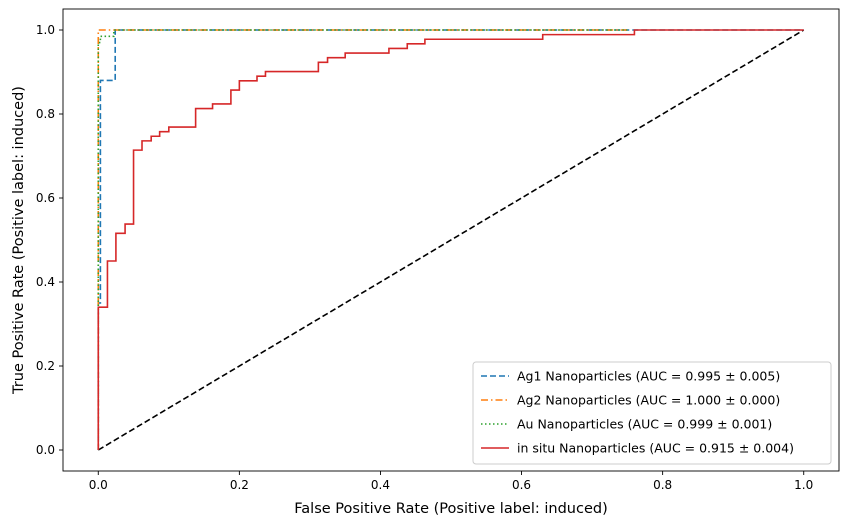 Image resolution: width=847 pixels, height=526 pixels. I want to click on x-tick-label: 0.0, so click(98, 485).